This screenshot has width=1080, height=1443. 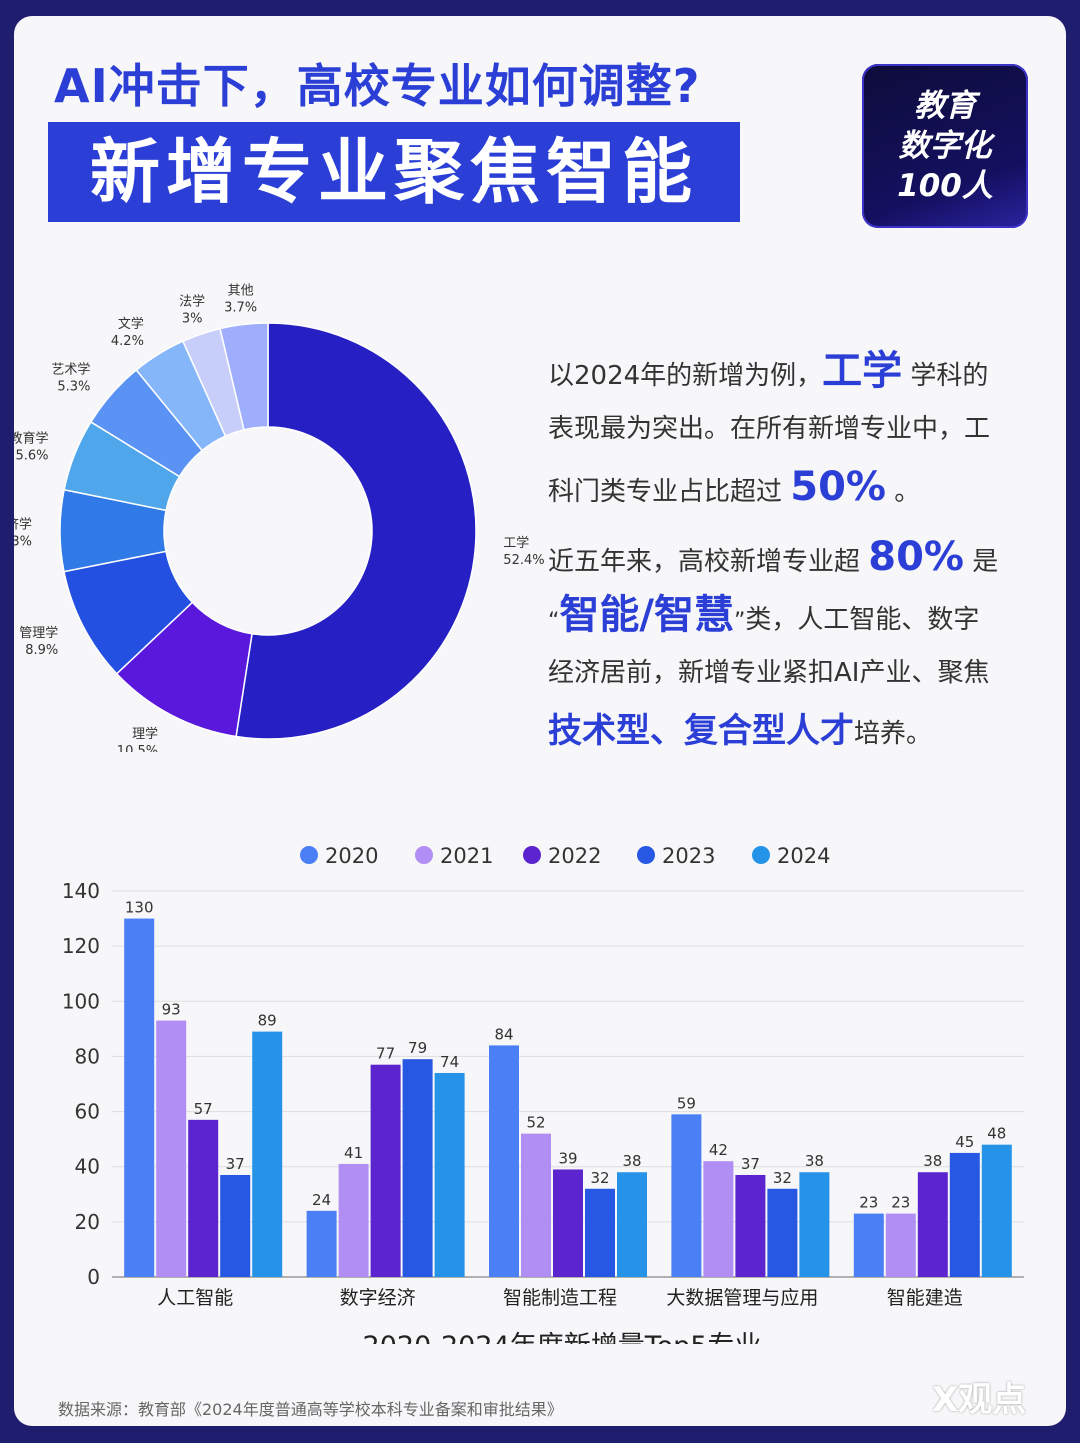 I want to click on legend-label-2020: 2020, so click(x=351, y=856).